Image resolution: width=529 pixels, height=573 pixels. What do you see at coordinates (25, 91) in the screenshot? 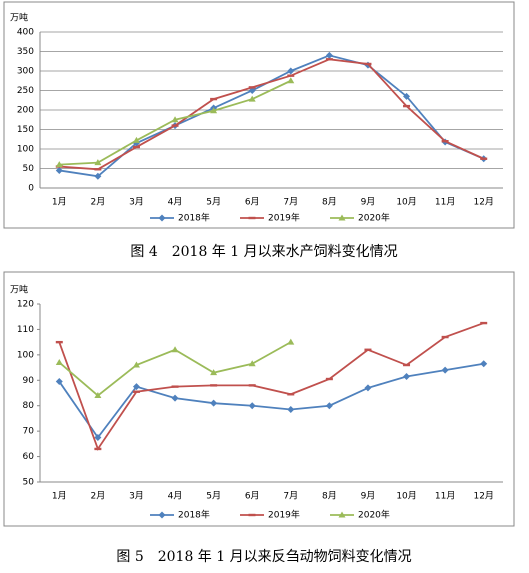
I see `y-tick-label: 250` at bounding box center [25, 91].